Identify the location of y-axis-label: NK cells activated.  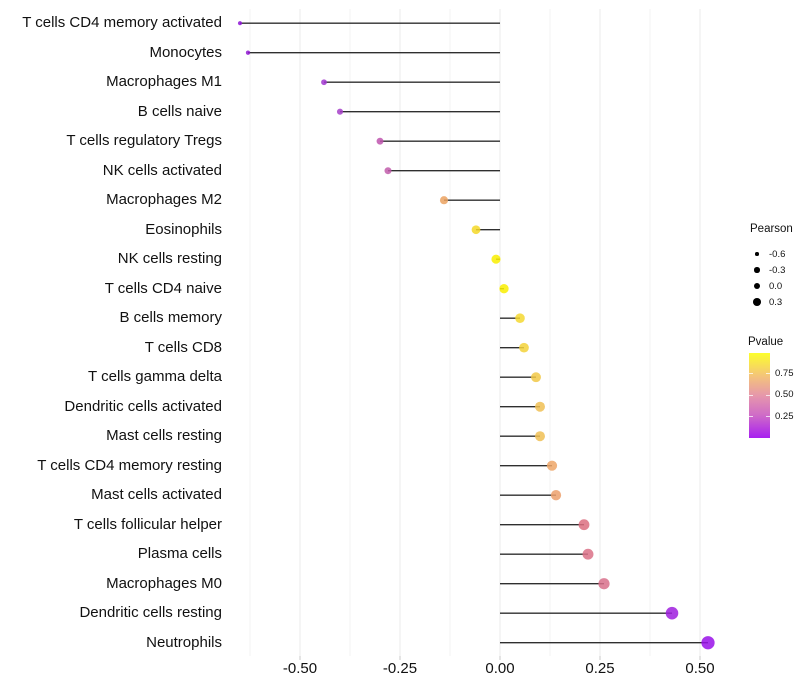
(162, 170).